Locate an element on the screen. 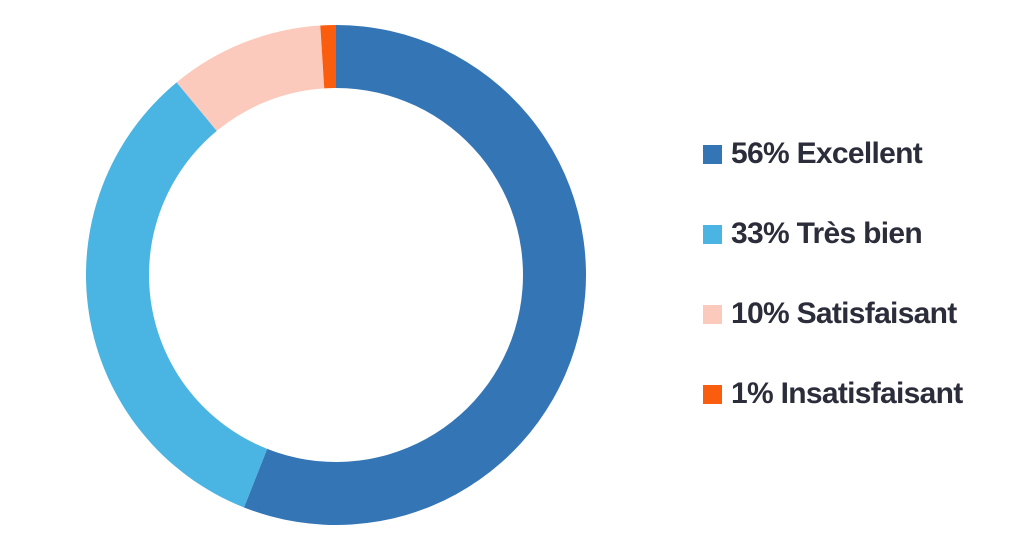 Image resolution: width=1024 pixels, height=550 pixels. legend-label-tres-bien: 33% Très bien is located at coordinates (827, 233).